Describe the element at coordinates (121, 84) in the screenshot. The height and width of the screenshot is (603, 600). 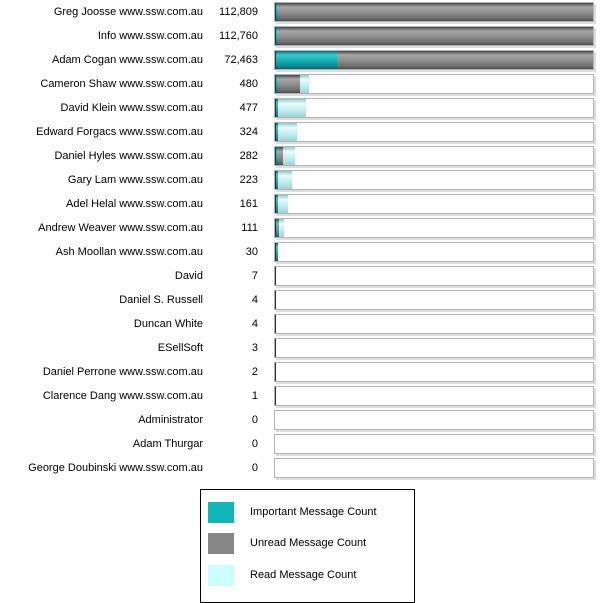
I see `category-label: Cameron Shaw www.ssw.com.au` at that location.